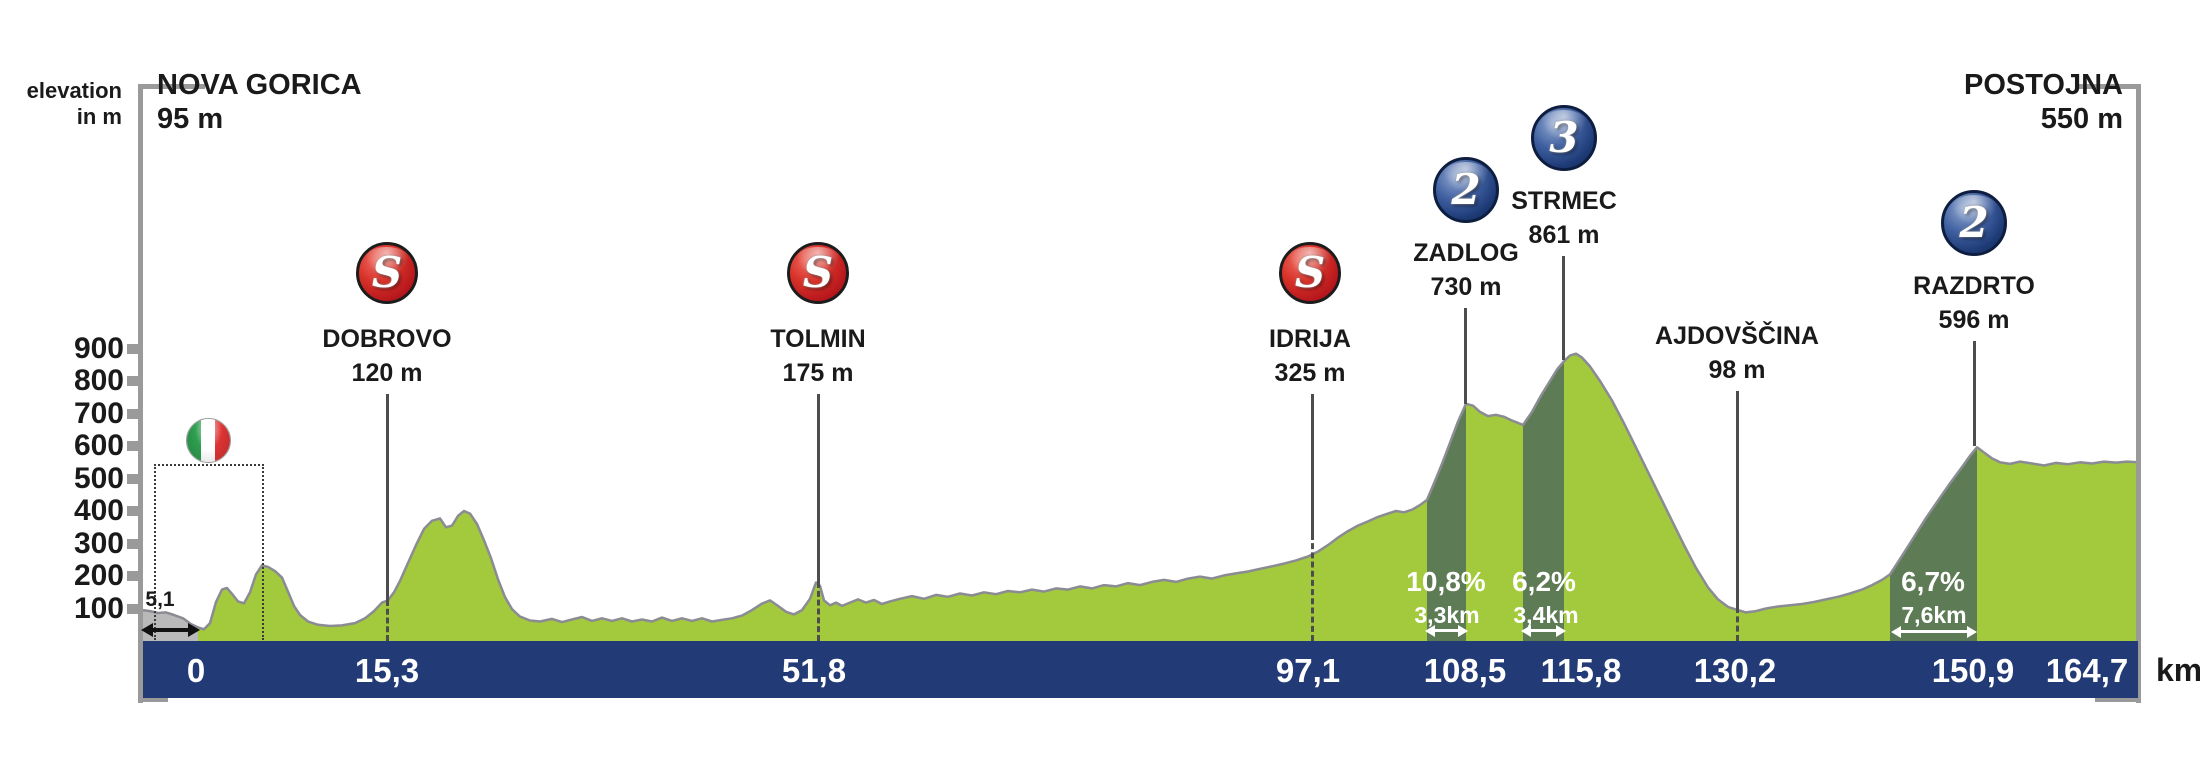  I want to click on neutral-distance-label: 5,1, so click(160, 599).